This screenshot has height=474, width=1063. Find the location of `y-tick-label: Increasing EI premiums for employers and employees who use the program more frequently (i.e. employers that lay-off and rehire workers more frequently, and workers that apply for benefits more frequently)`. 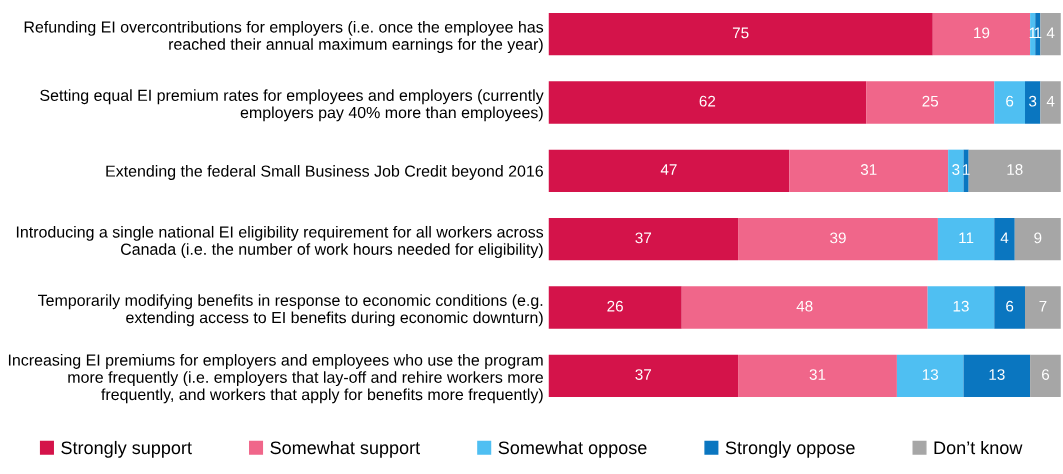

y-tick-label: Increasing EI premiums for employers and employees who use the program more frequently (i.e. employers that lay-off and rehire workers more frequently, and workers that apply for benefits more frequently) is located at coordinates (275, 379).